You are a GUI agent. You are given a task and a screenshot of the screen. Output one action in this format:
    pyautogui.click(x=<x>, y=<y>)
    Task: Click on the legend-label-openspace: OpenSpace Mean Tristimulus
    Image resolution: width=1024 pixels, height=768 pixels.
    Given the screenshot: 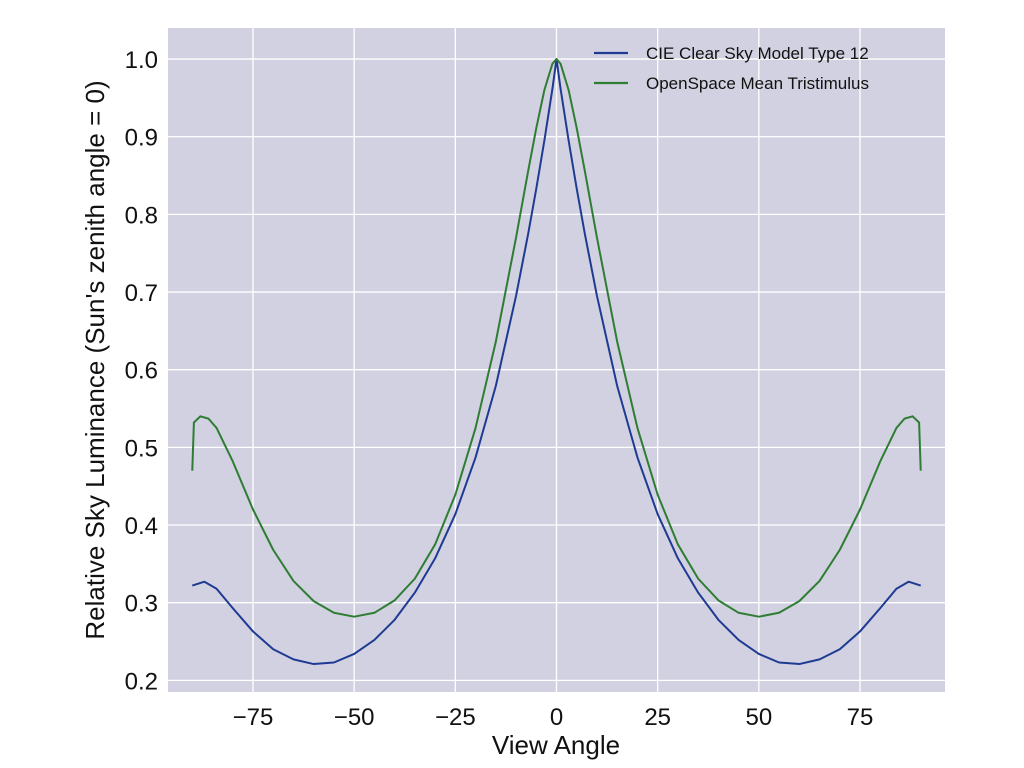 What is the action you would take?
    pyautogui.click(x=757, y=83)
    